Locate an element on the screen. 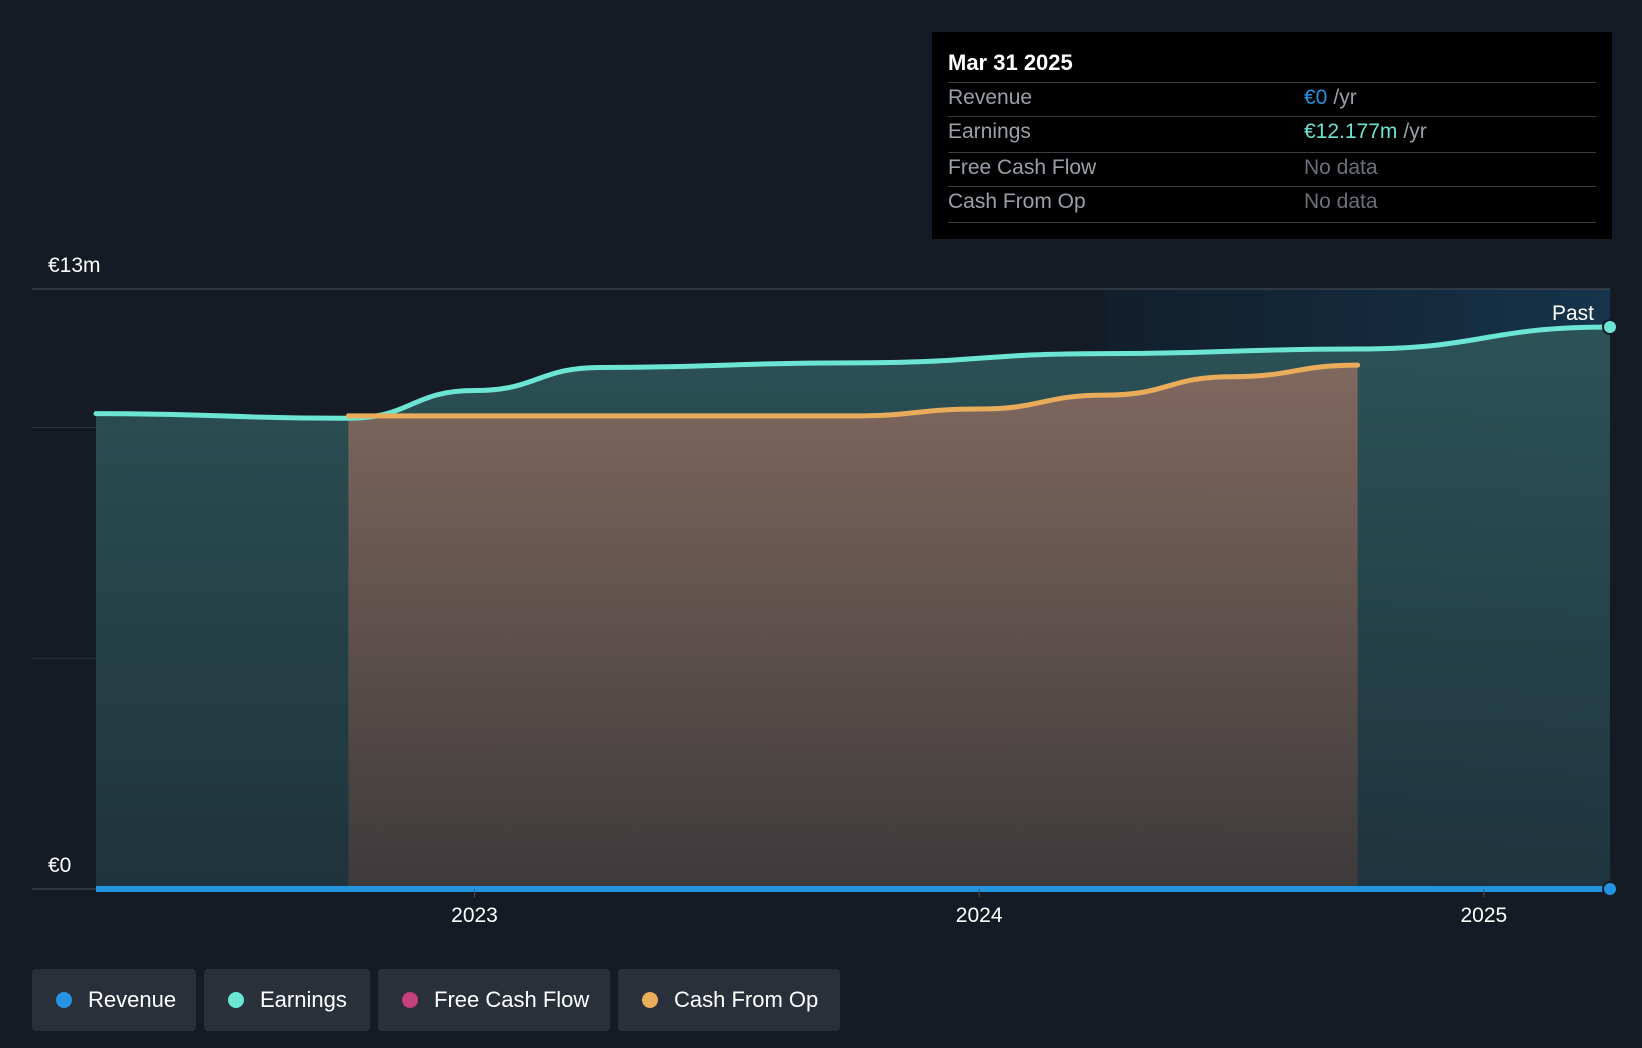  tooltip-label: Earnings is located at coordinates (989, 131).